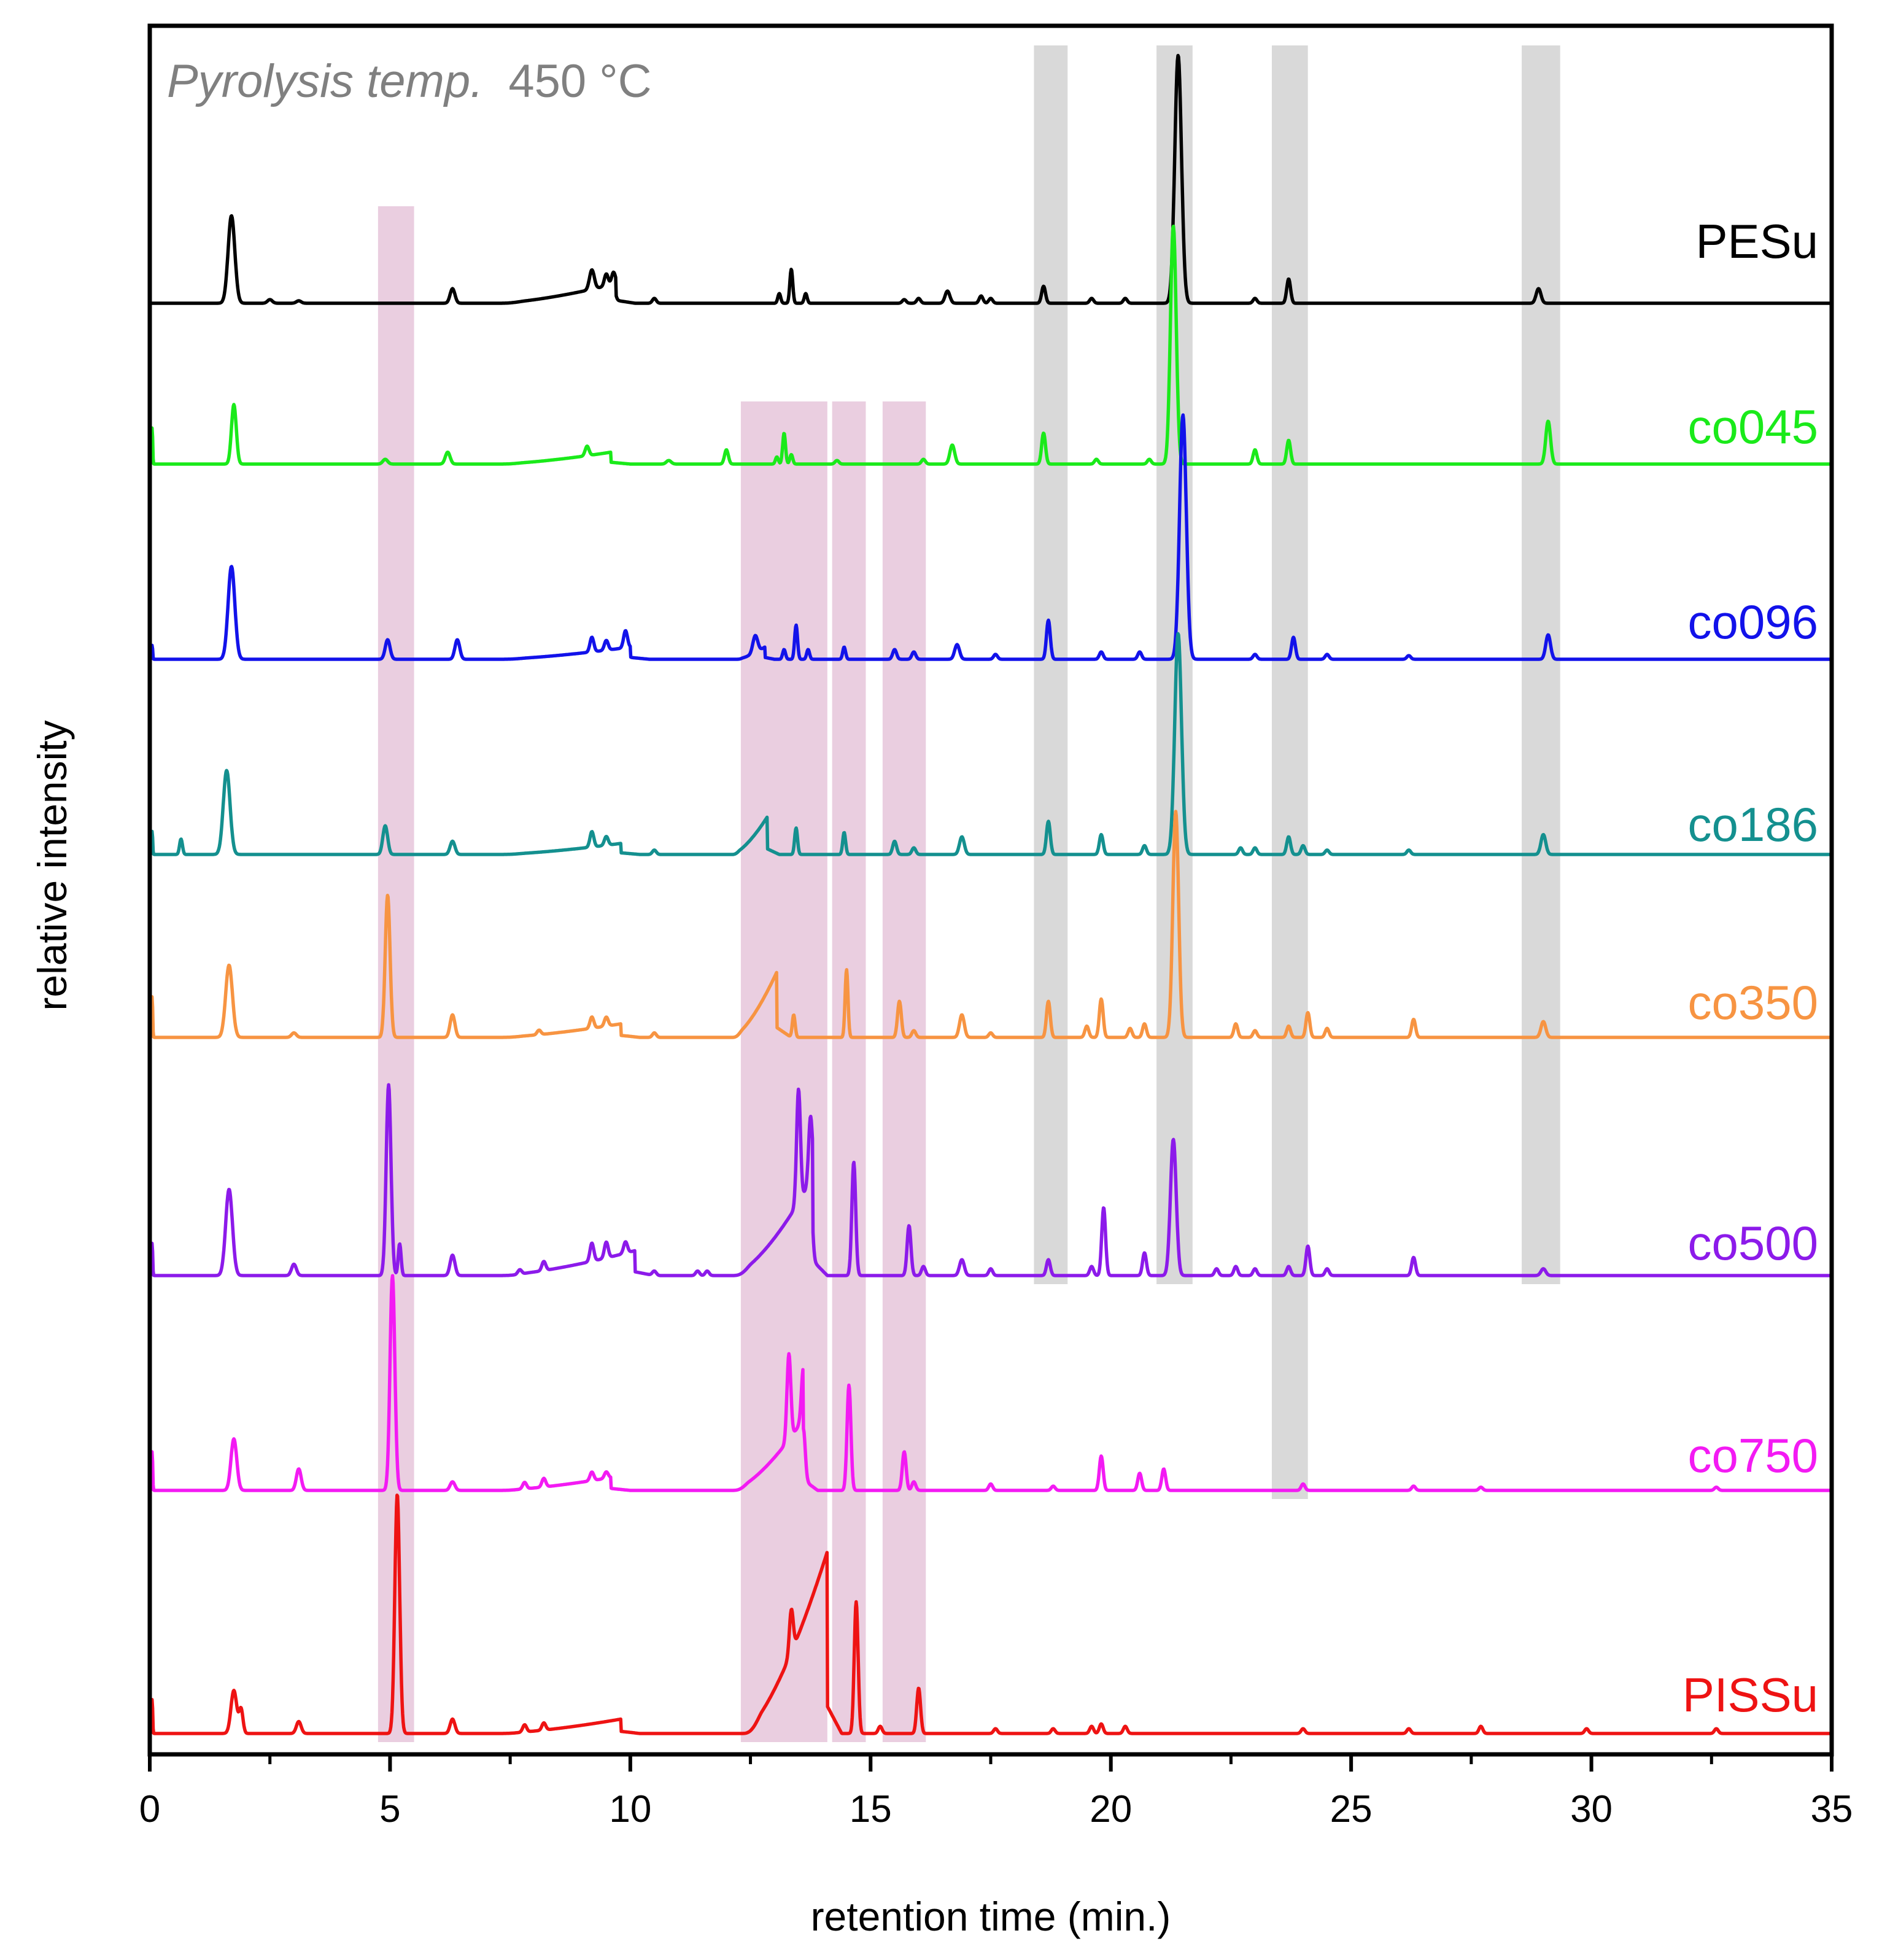 The height and width of the screenshot is (1960, 1882). What do you see at coordinates (52, 865) in the screenshot?
I see `y-axis-title: relative intensity` at bounding box center [52, 865].